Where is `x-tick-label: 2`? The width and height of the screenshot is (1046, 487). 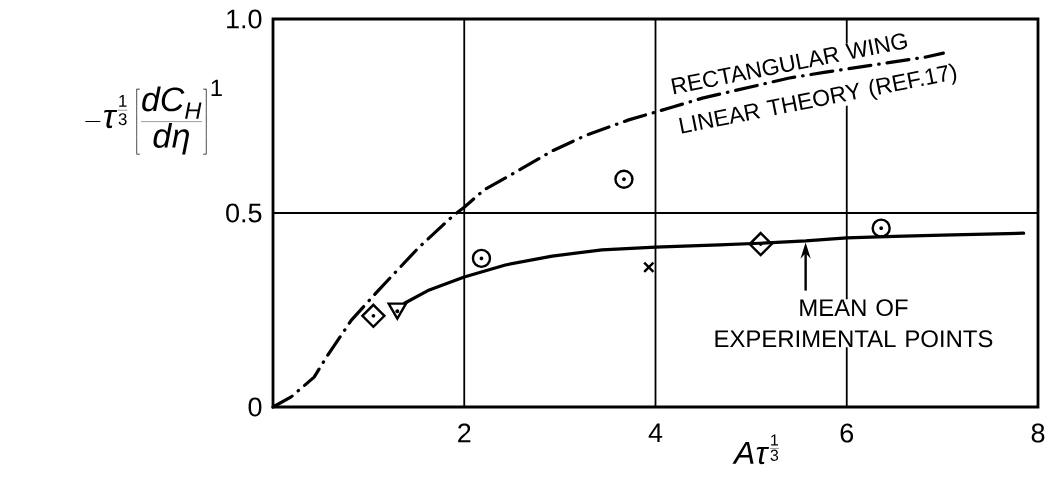 x-tick-label: 2 is located at coordinates (464, 433).